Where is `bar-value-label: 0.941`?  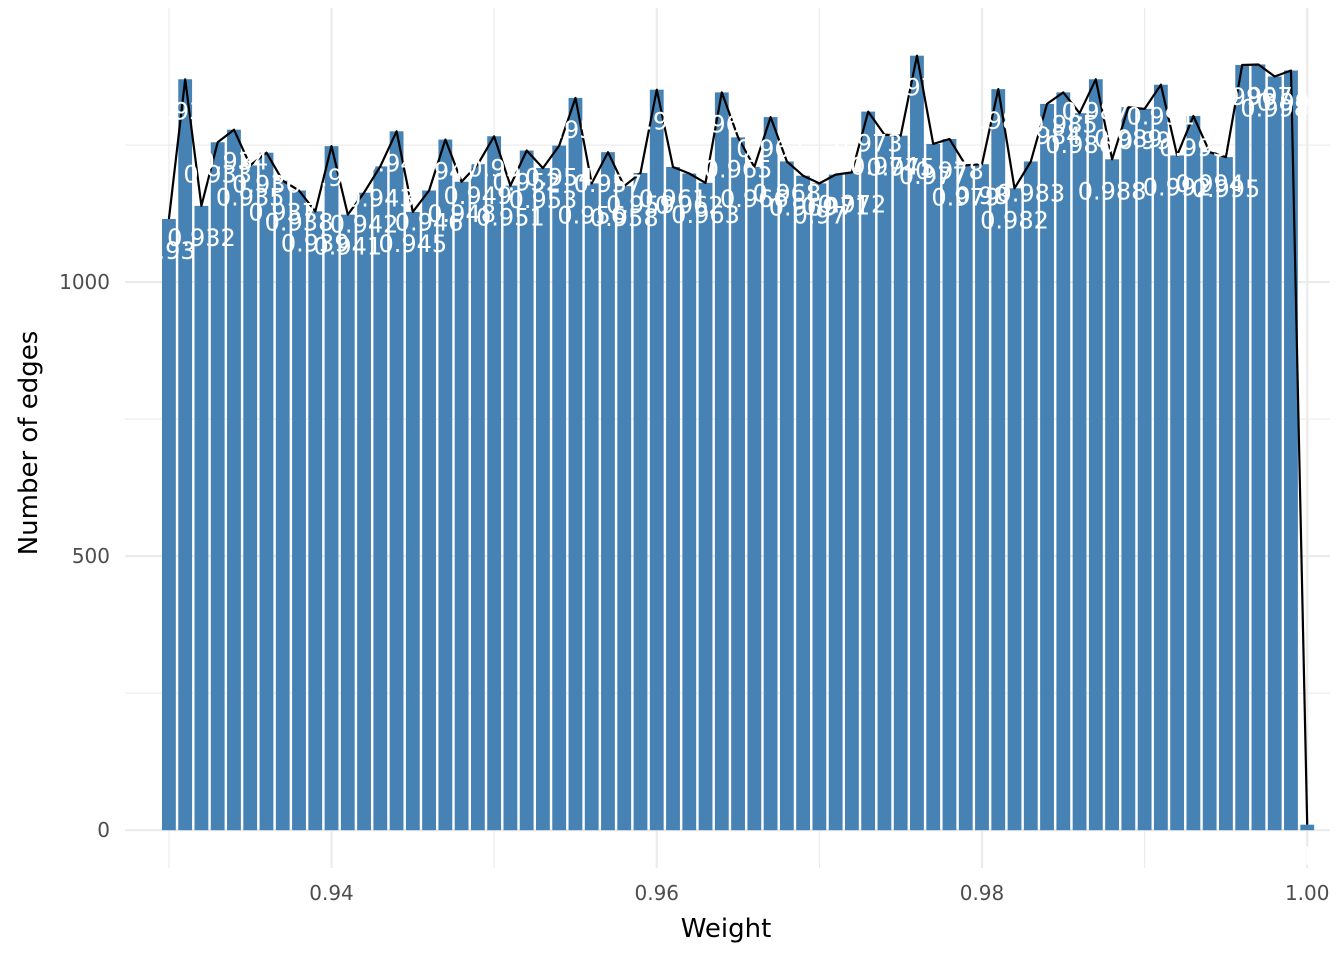
bar-value-label: 0.941 is located at coordinates (347, 247).